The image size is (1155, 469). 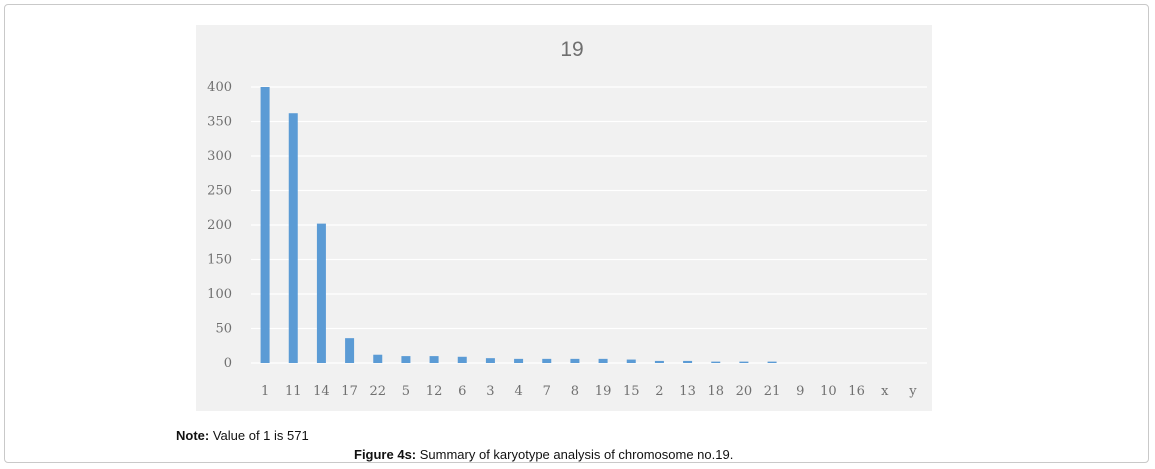 What do you see at coordinates (856, 391) in the screenshot?
I see `x-tick-label: 16` at bounding box center [856, 391].